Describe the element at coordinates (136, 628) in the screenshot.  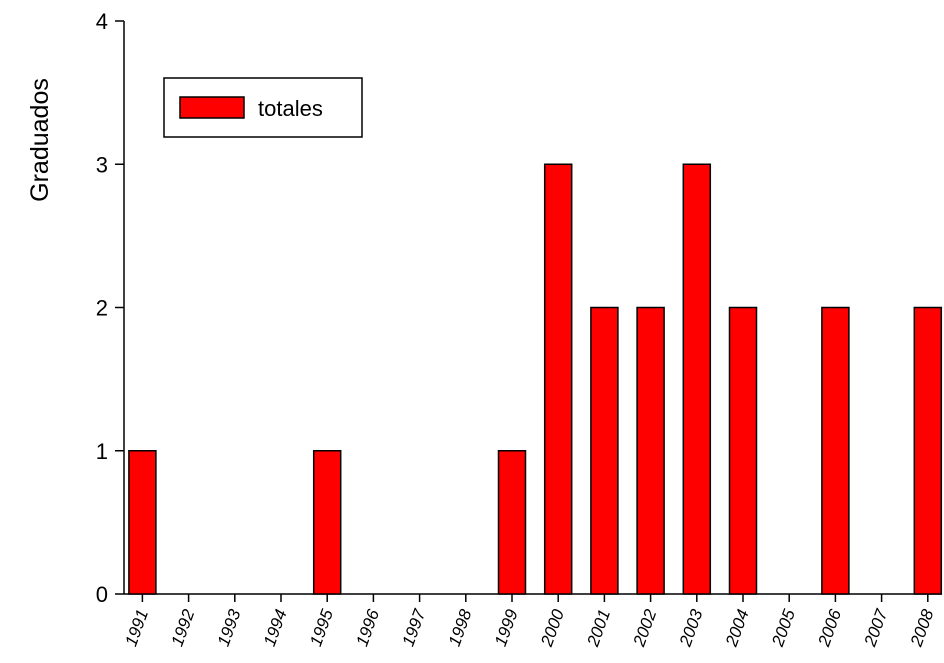
I see `x-tick-label-1991: 1991` at that location.